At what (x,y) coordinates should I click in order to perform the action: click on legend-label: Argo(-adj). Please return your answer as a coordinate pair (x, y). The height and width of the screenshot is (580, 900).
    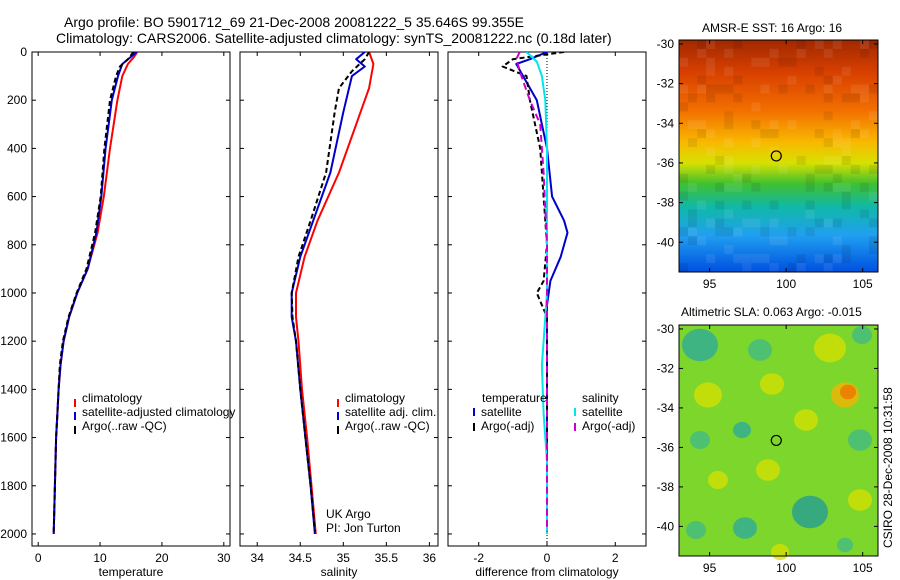
    Looking at the image, I should click on (507, 426).